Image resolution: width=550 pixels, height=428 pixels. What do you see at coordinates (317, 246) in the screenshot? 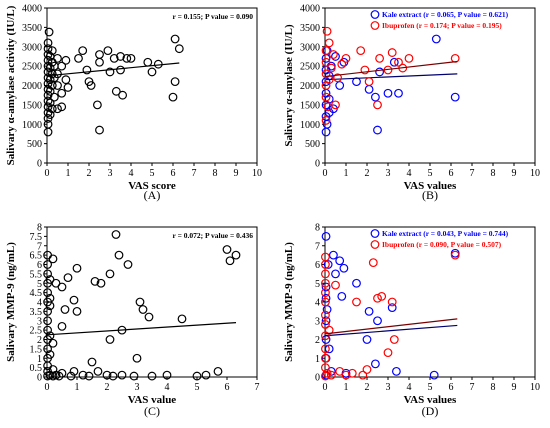
I see `y-tick-label: 7` at bounding box center [317, 246].